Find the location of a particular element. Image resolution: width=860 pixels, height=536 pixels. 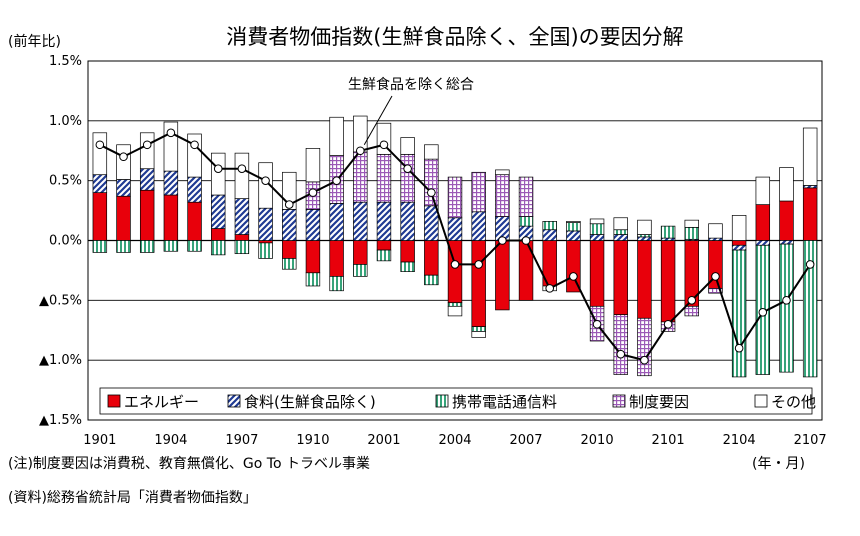

legend-box is located at coordinates (456, 401).